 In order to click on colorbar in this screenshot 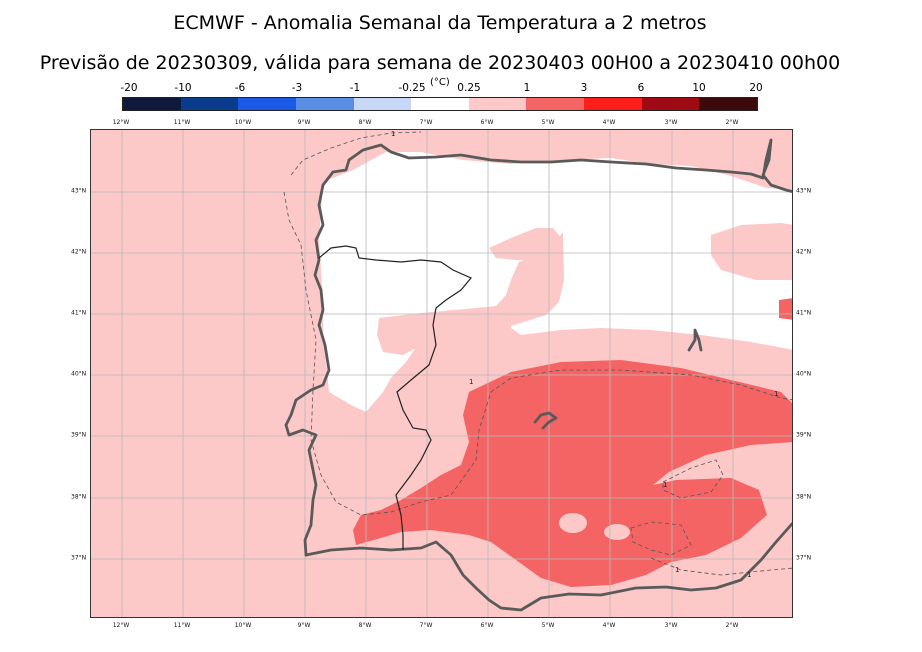, I will do `click(440, 104)`.